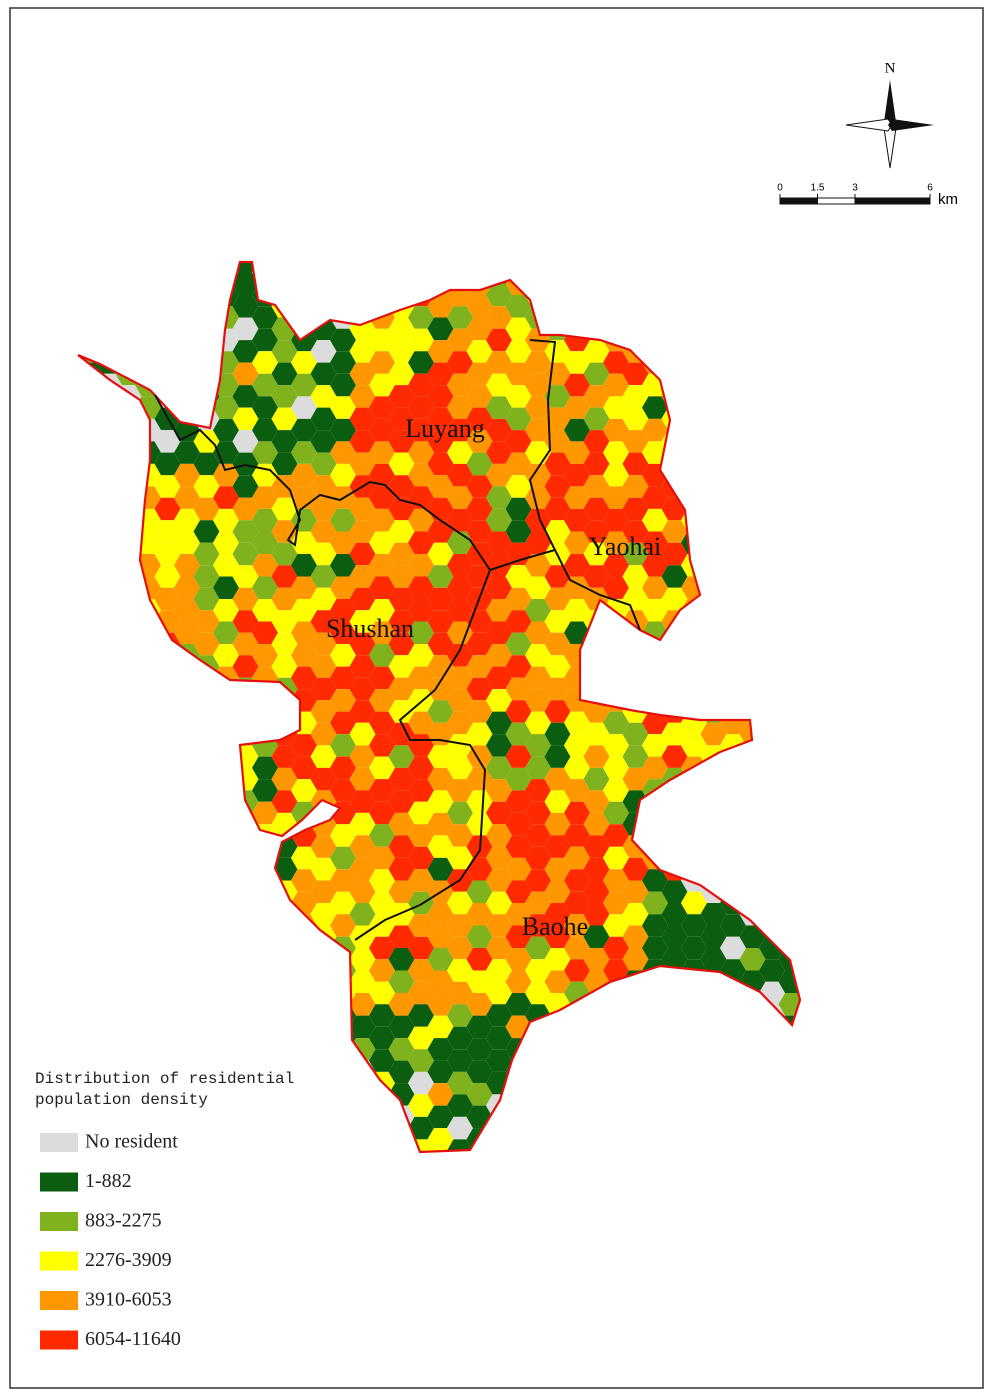 The height and width of the screenshot is (1399, 992). What do you see at coordinates (597, 590) in the screenshot?
I see `boundary` at bounding box center [597, 590].